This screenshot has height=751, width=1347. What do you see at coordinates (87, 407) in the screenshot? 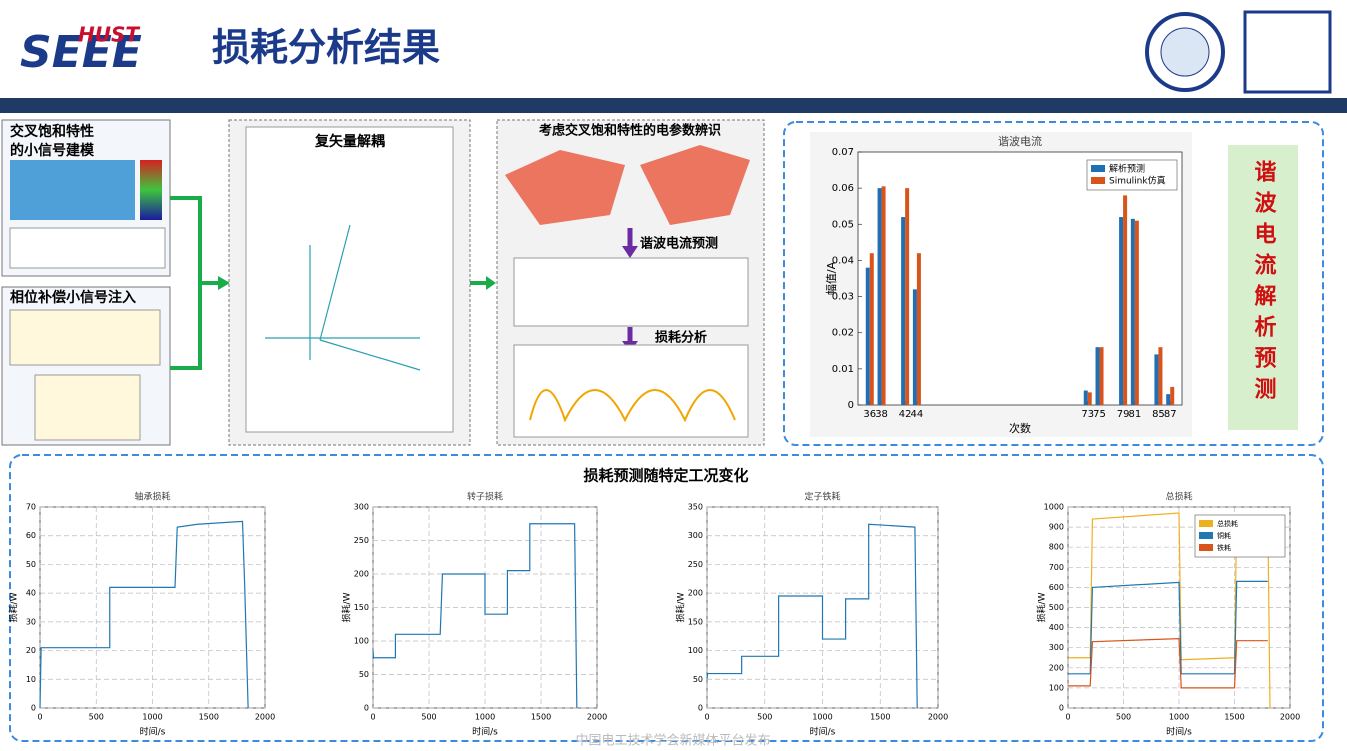
I see `waveform-image` at bounding box center [87, 407].